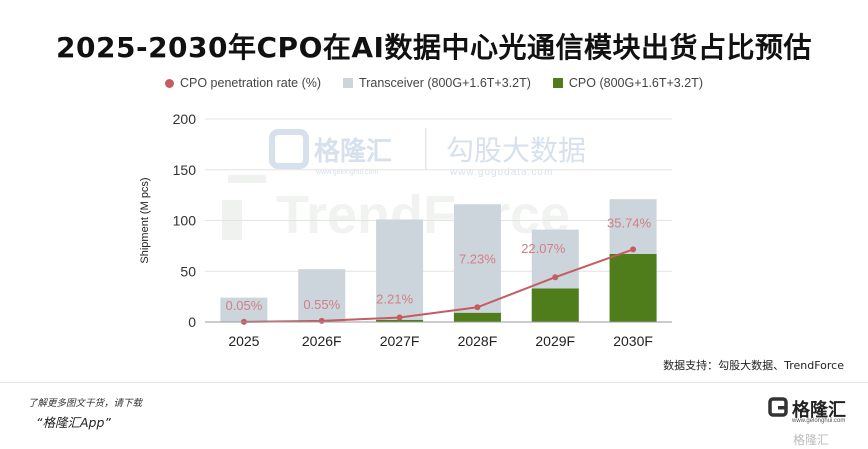 Image resolution: width=868 pixels, height=449 pixels. What do you see at coordinates (185, 221) in the screenshot?
I see `y-tick-label: 100` at bounding box center [185, 221].